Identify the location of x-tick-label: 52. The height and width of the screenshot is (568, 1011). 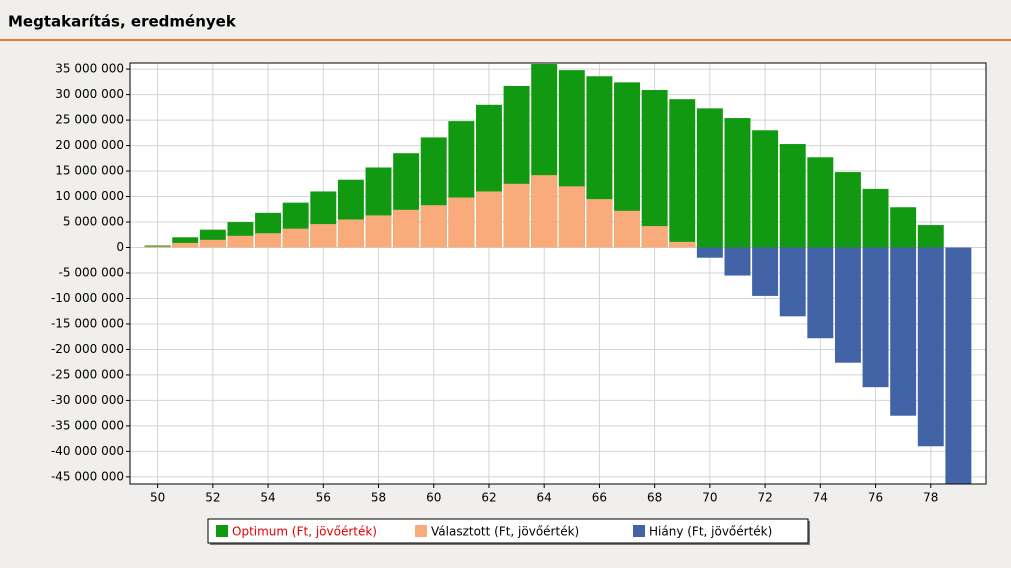
(212, 498).